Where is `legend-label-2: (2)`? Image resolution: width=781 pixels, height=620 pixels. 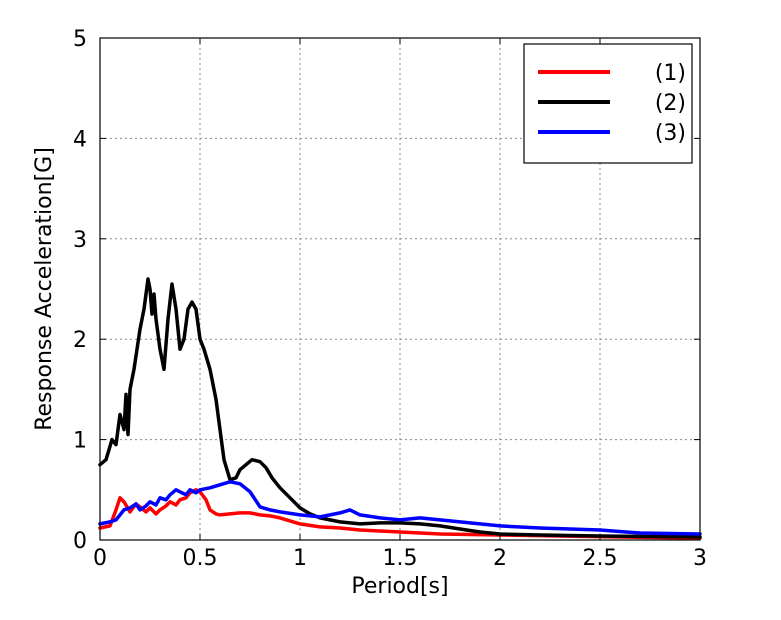 legend-label-2: (2) is located at coordinates (670, 103).